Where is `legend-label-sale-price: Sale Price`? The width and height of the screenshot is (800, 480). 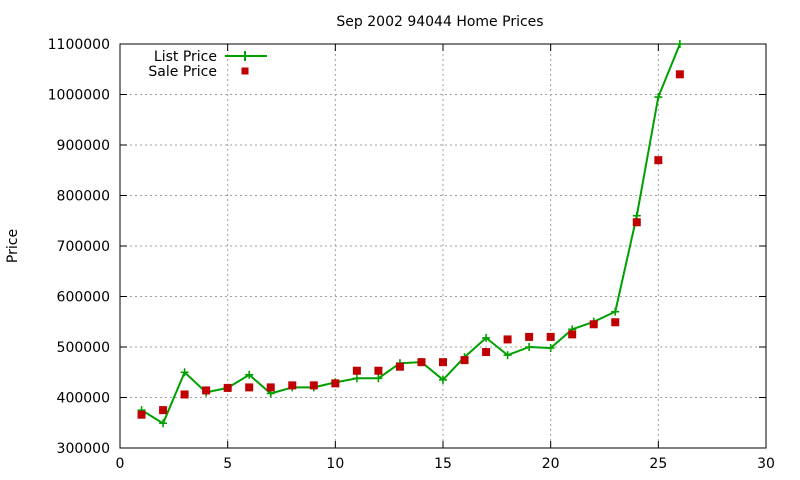 legend-label-sale-price: Sale Price is located at coordinates (182, 72).